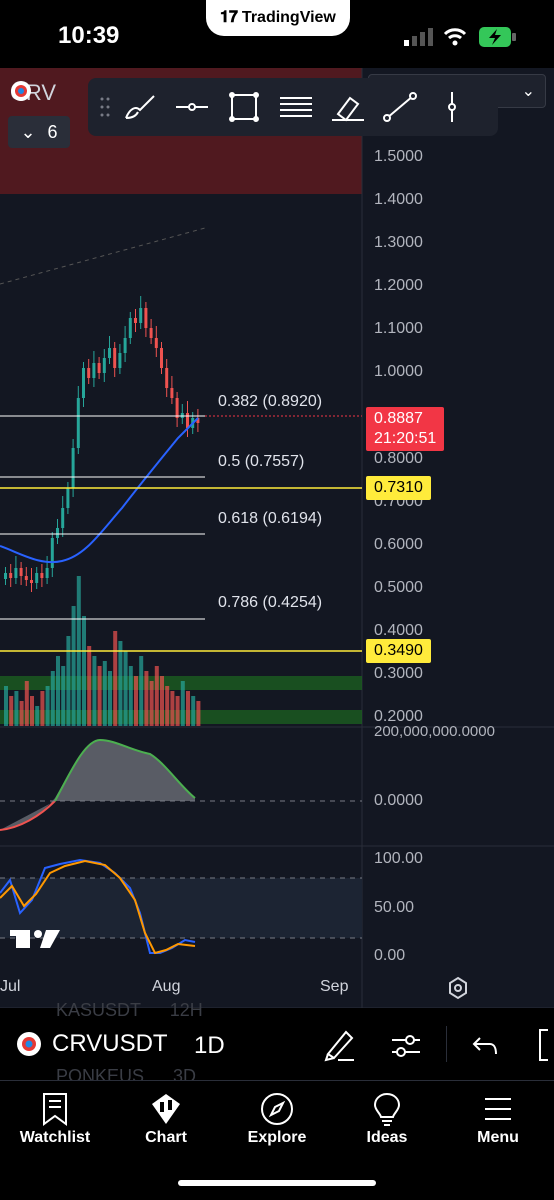  Describe the element at coordinates (103, 256) in the screenshot. I see `dashed-trendline` at that location.